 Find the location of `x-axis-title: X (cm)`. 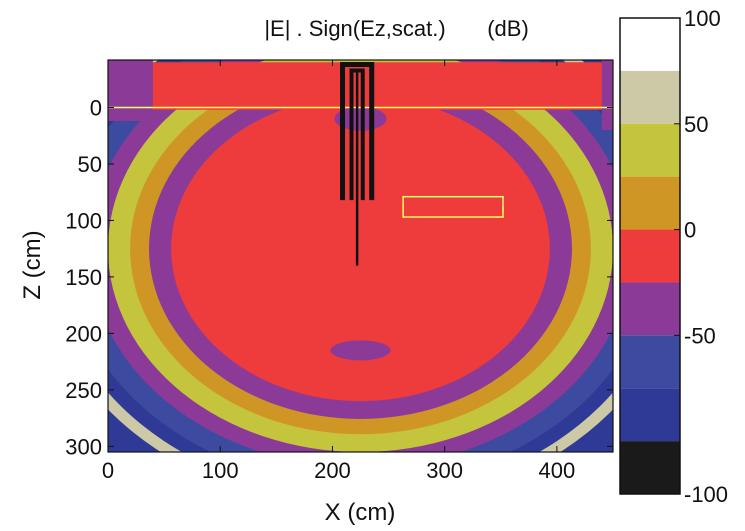

x-axis-title: X (cm) is located at coordinates (360, 512).